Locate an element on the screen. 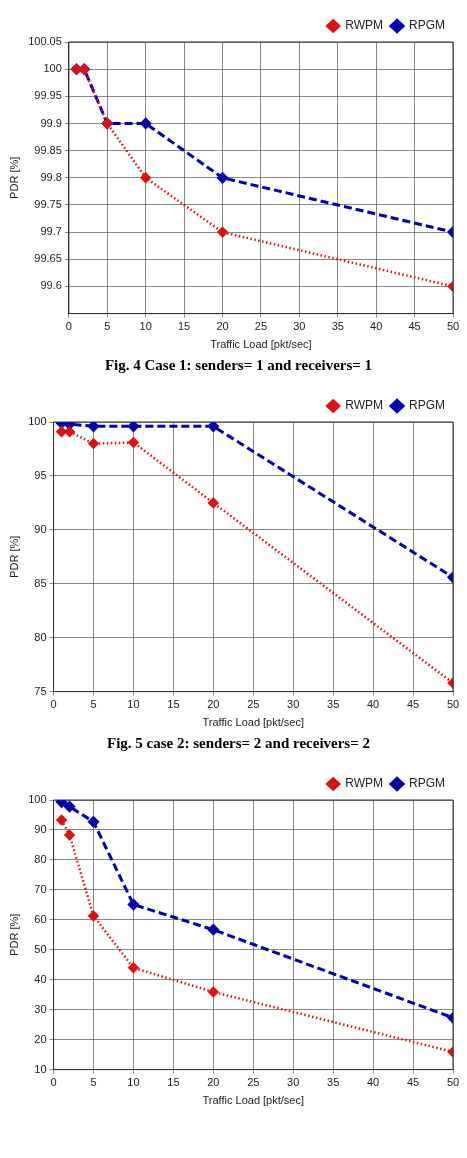  y-tick-label: 99.8 is located at coordinates (51, 176).